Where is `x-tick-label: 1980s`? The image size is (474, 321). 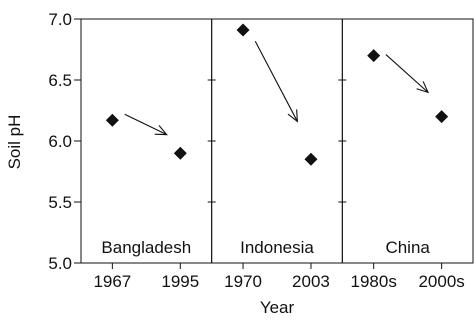 x-tick-label: 1980s is located at coordinates (374, 281).